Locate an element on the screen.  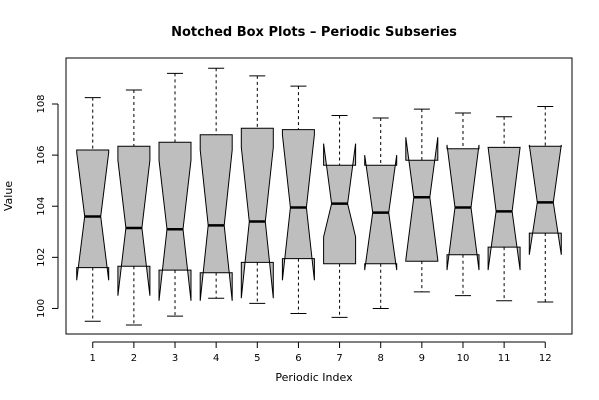
y-axis-label: Value is located at coordinates (8, 196).